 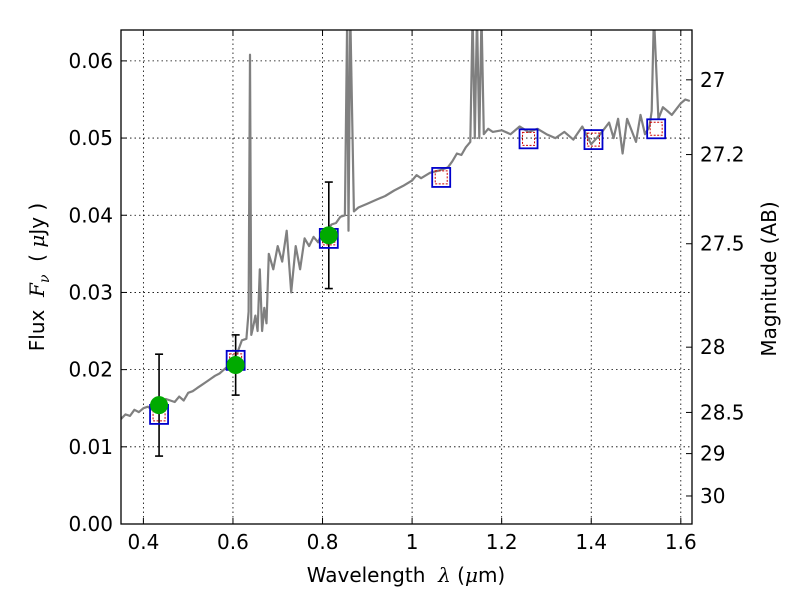 What do you see at coordinates (491, 575) in the screenshot?
I see `x-axis-title-unit-close: m)` at bounding box center [491, 575].